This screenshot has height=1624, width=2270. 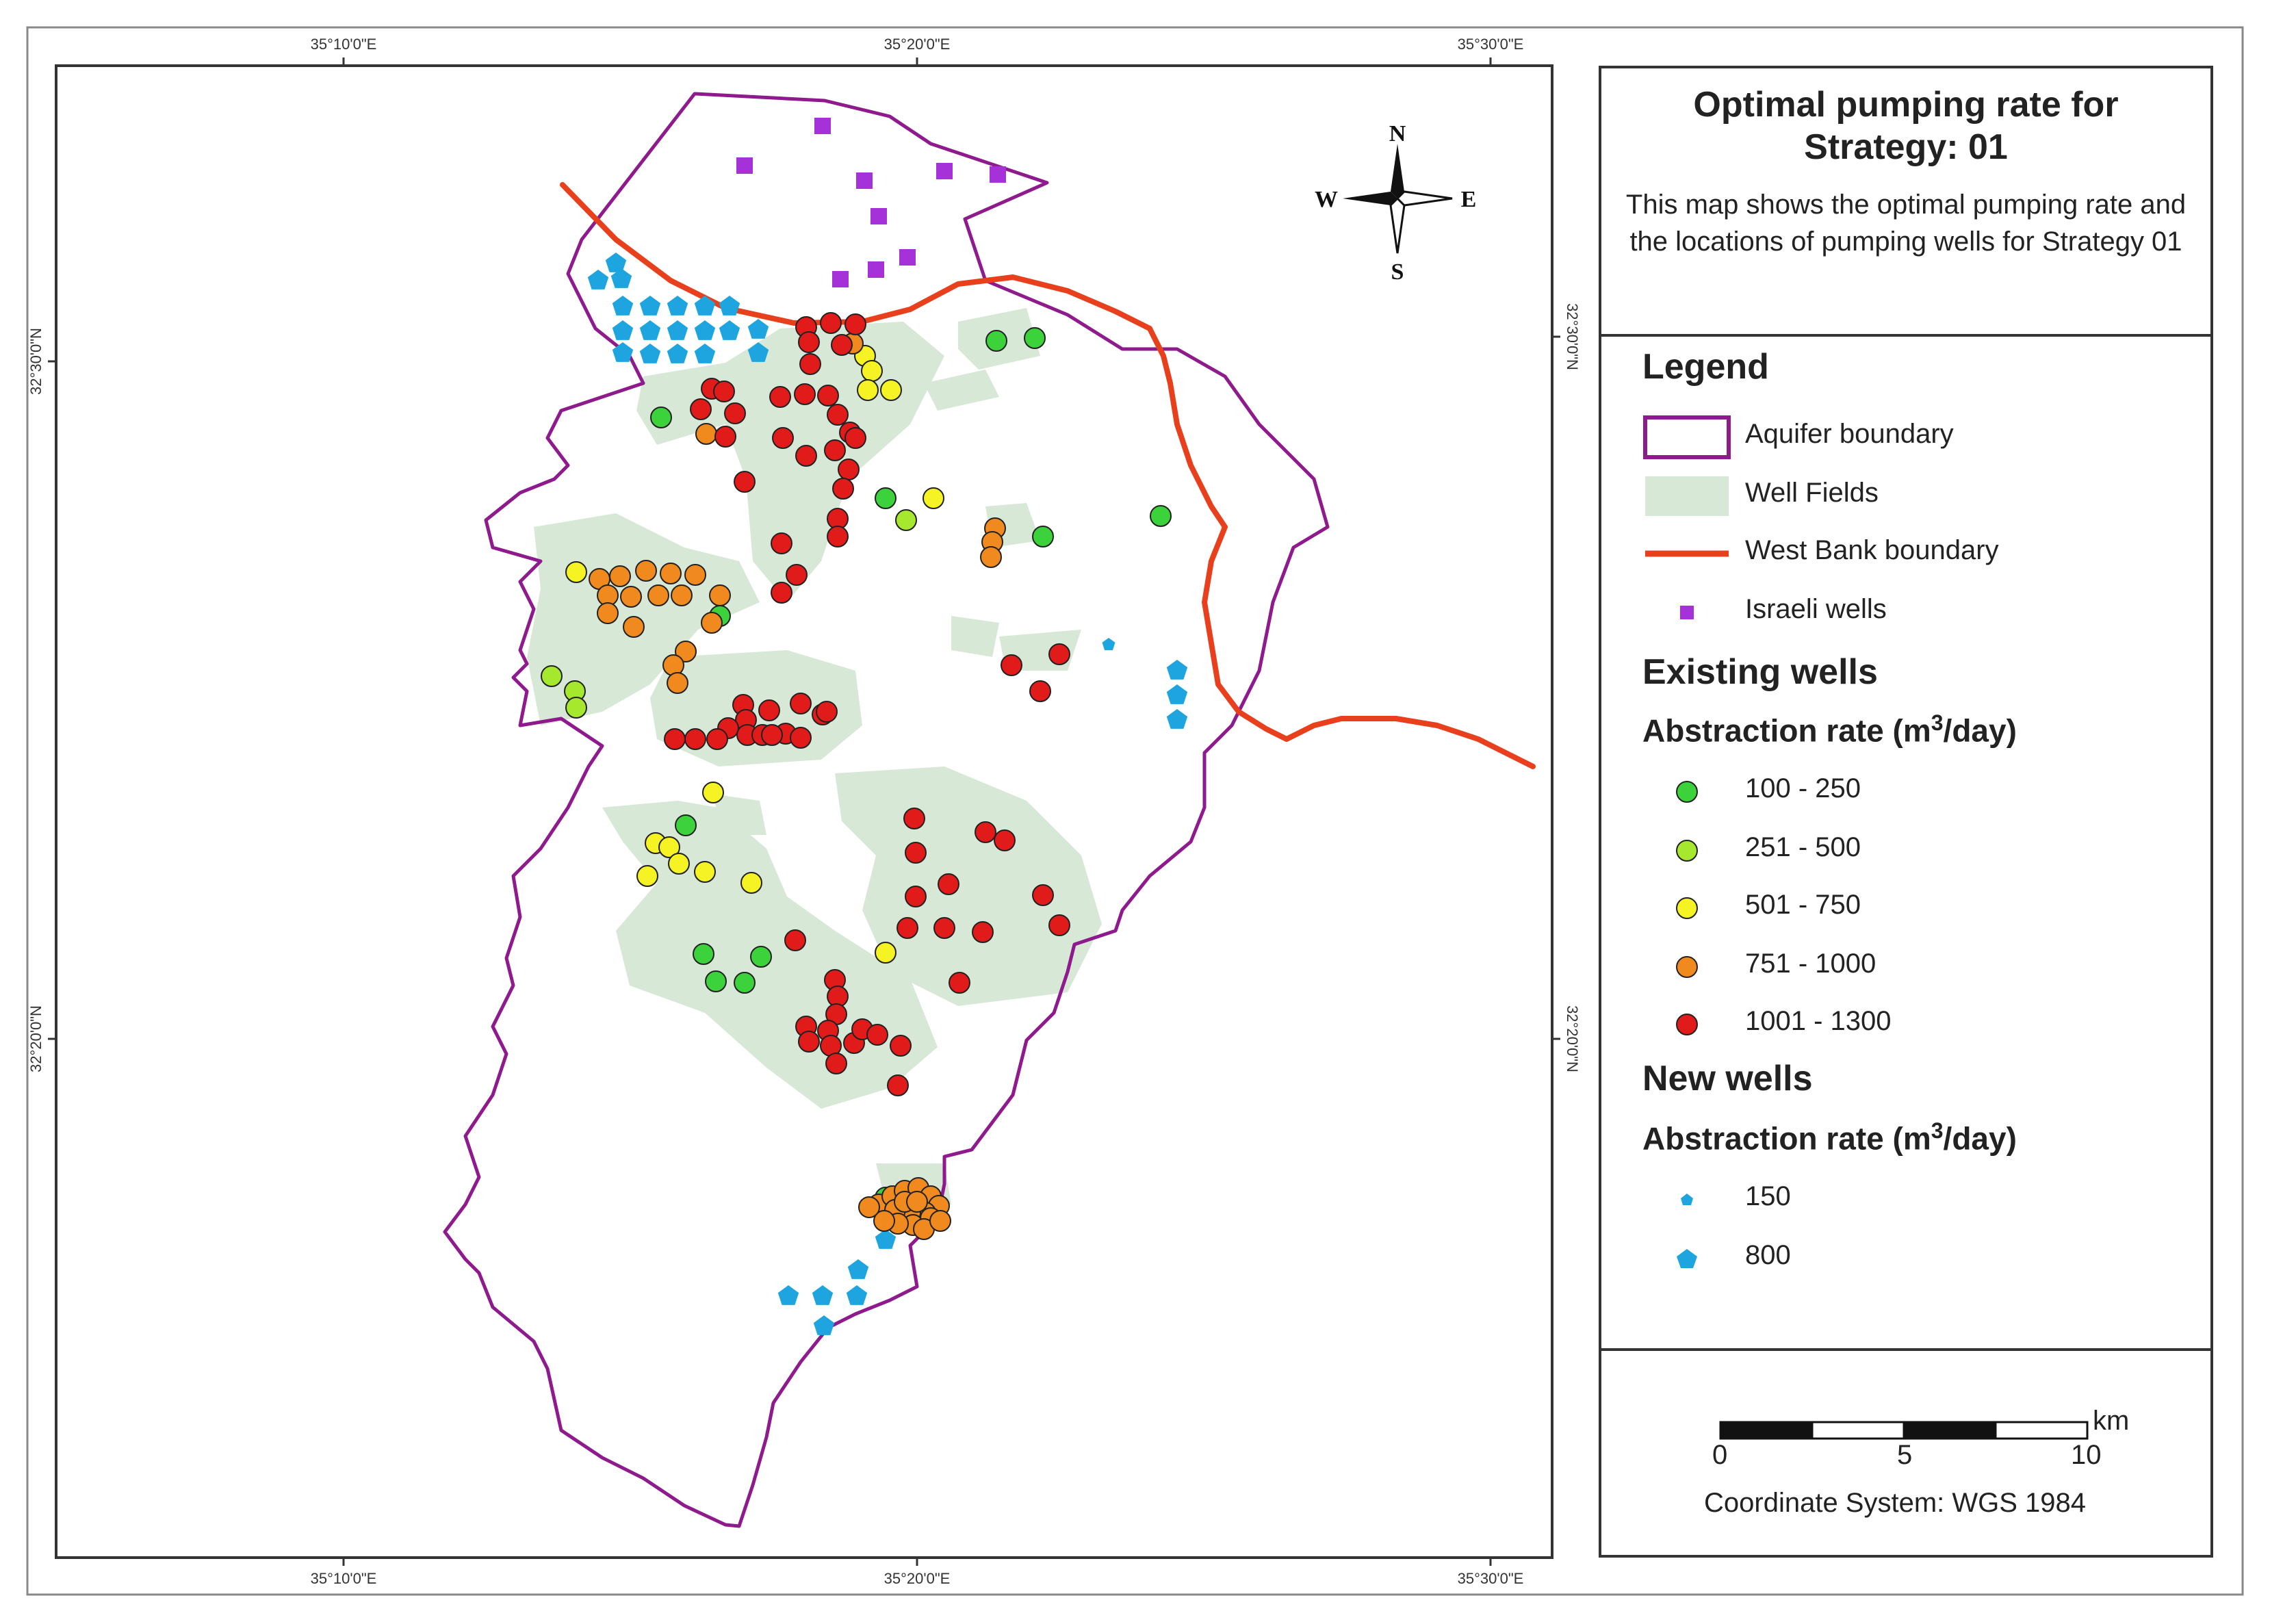 What do you see at coordinates (1491, 44) in the screenshot?
I see `top-tick-label: 35°30'0"E` at bounding box center [1491, 44].